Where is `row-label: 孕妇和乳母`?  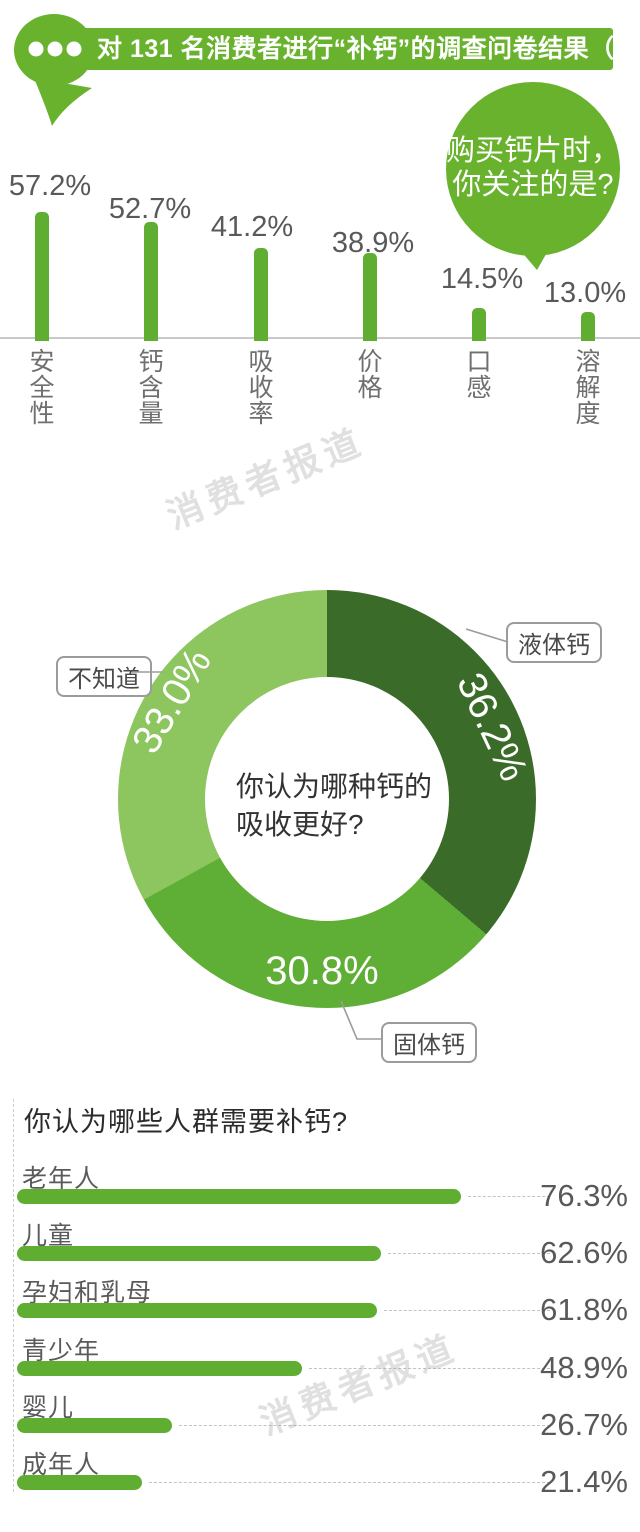
row-label: 孕妇和乳母 is located at coordinates (87, 1293).